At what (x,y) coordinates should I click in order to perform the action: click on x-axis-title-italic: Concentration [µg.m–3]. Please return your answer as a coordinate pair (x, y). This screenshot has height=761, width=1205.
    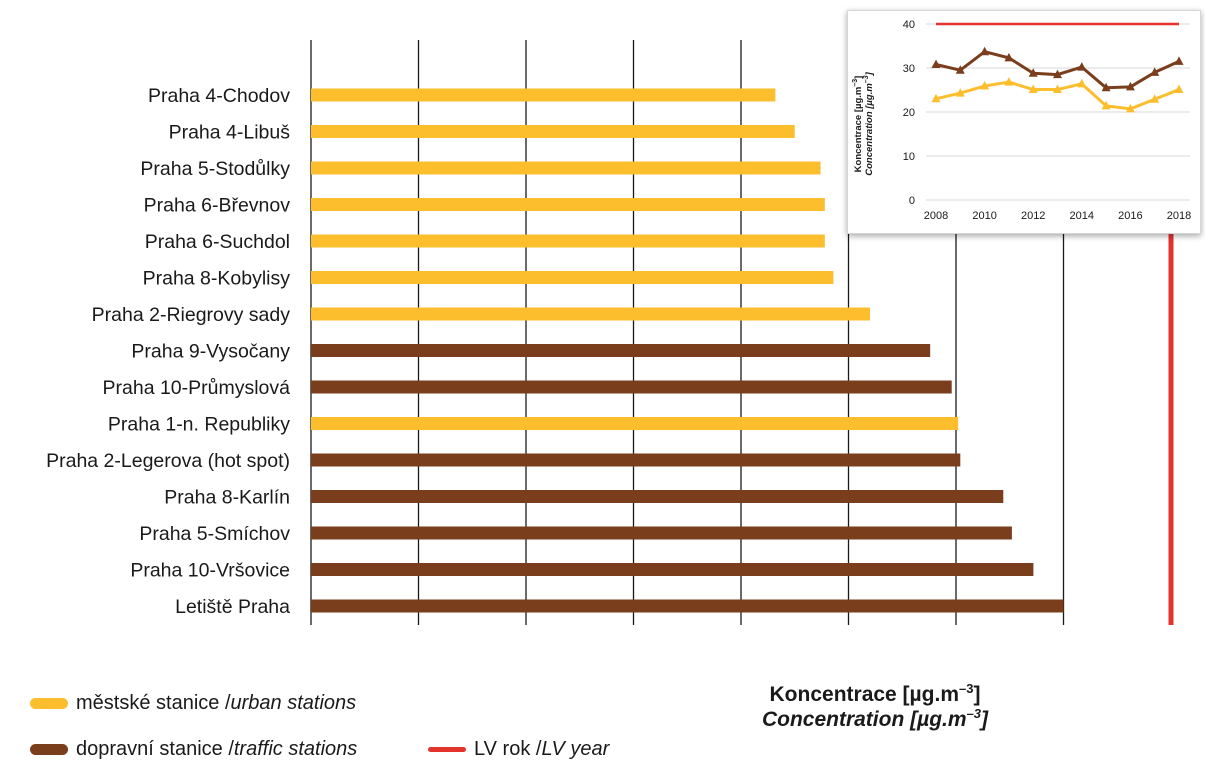
    Looking at the image, I should click on (875, 719).